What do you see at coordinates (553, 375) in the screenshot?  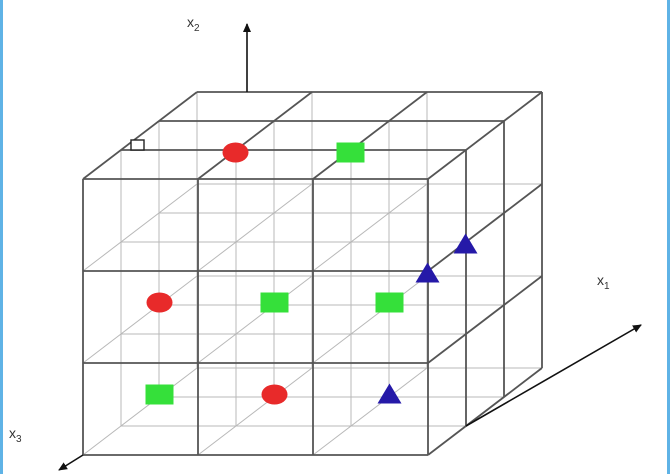 I see `x1-axis-arrow` at bounding box center [553, 375].